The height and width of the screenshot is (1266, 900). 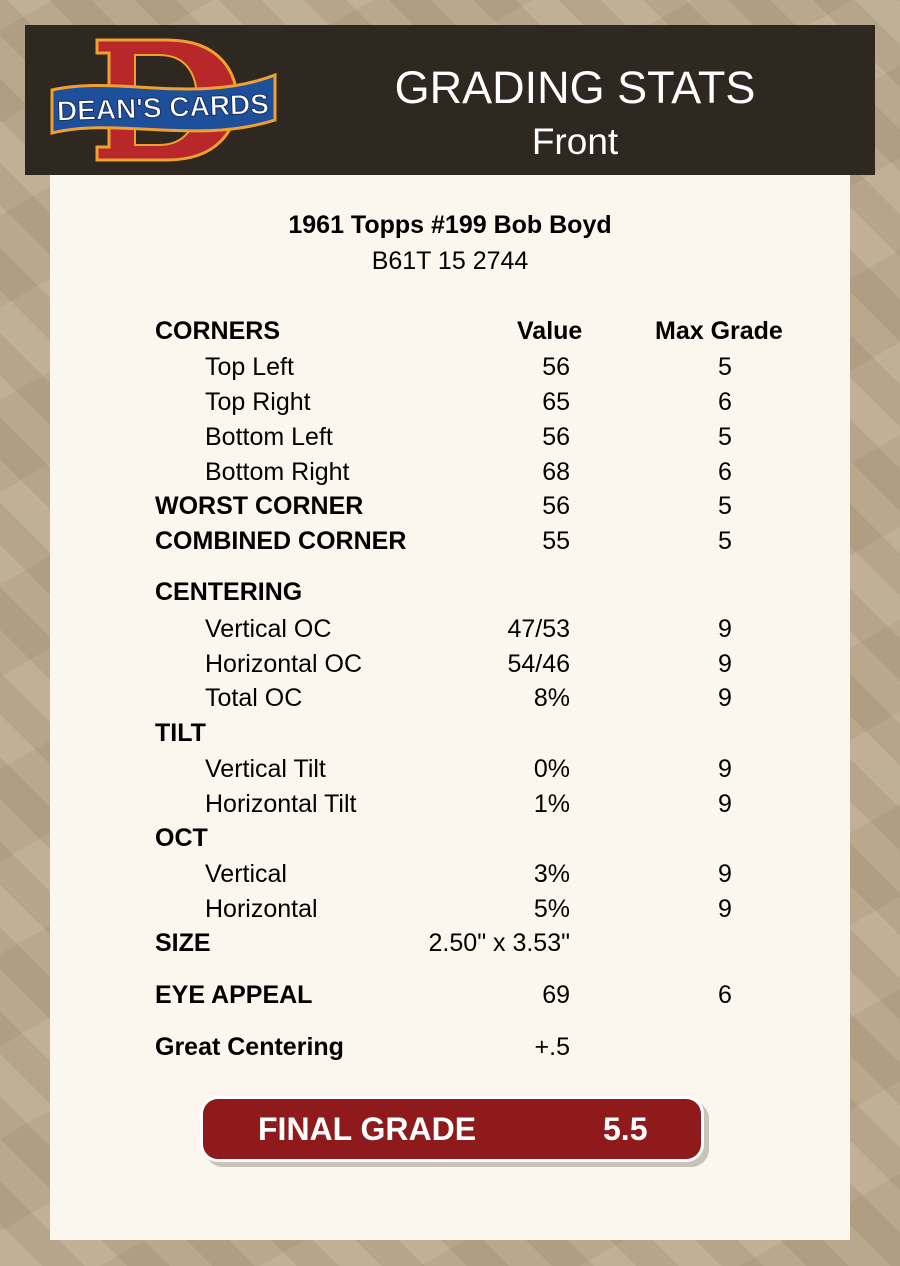 I want to click on stat-value: 5%, so click(x=551, y=909).